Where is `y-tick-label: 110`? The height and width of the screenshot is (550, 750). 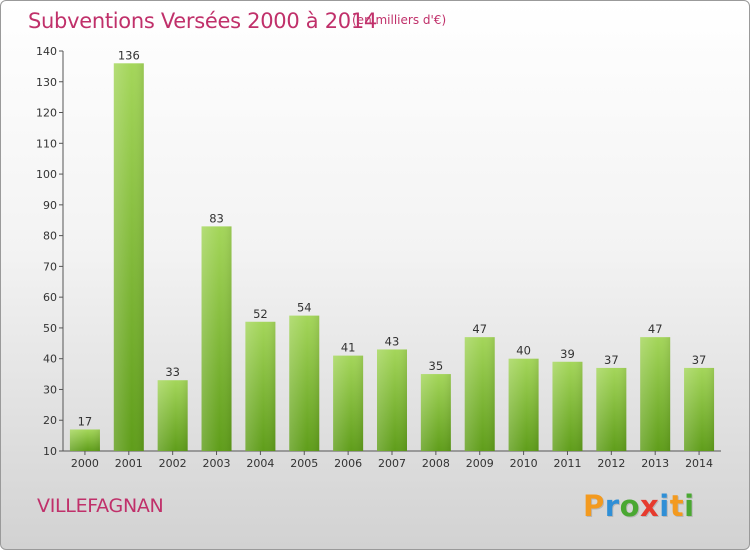 y-tick-label: 110 is located at coordinates (46, 143).